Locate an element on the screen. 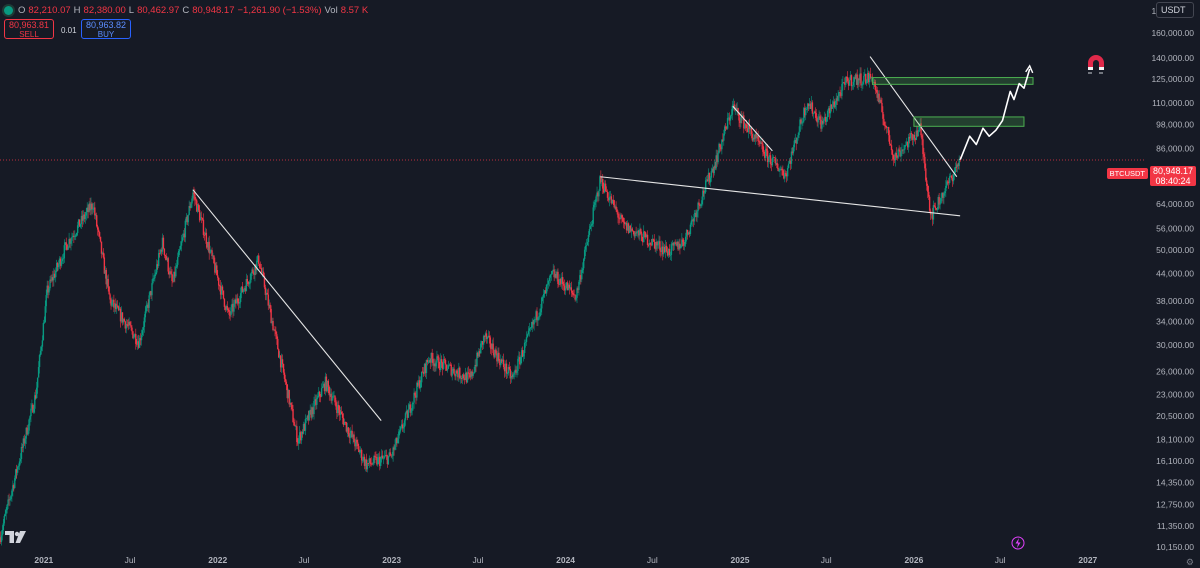 The width and height of the screenshot is (1200, 568). lightning-icon is located at coordinates (1018, 545).